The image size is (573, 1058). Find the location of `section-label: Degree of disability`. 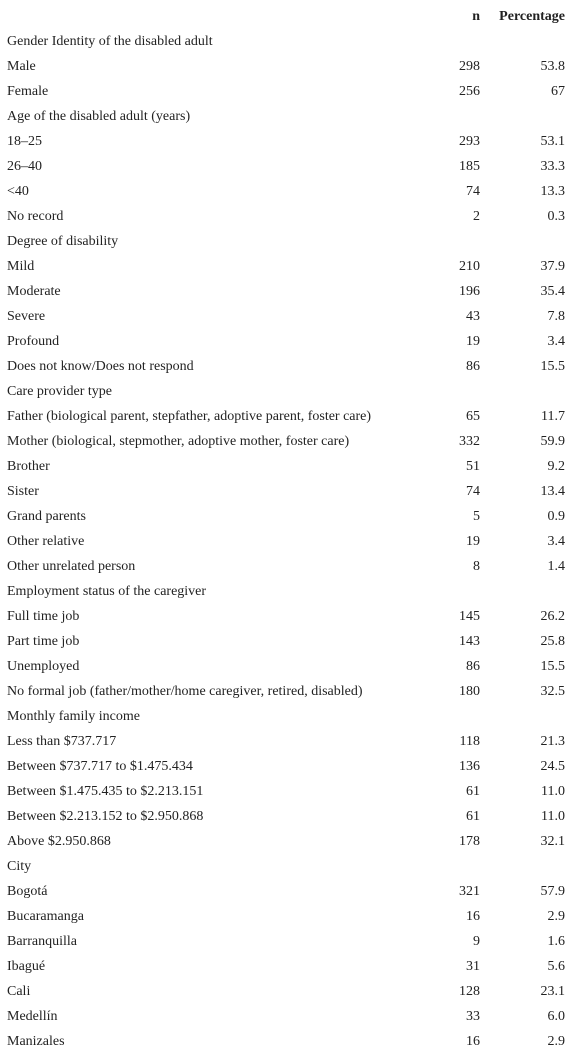

section-label: Degree of disability is located at coordinates (63, 241).